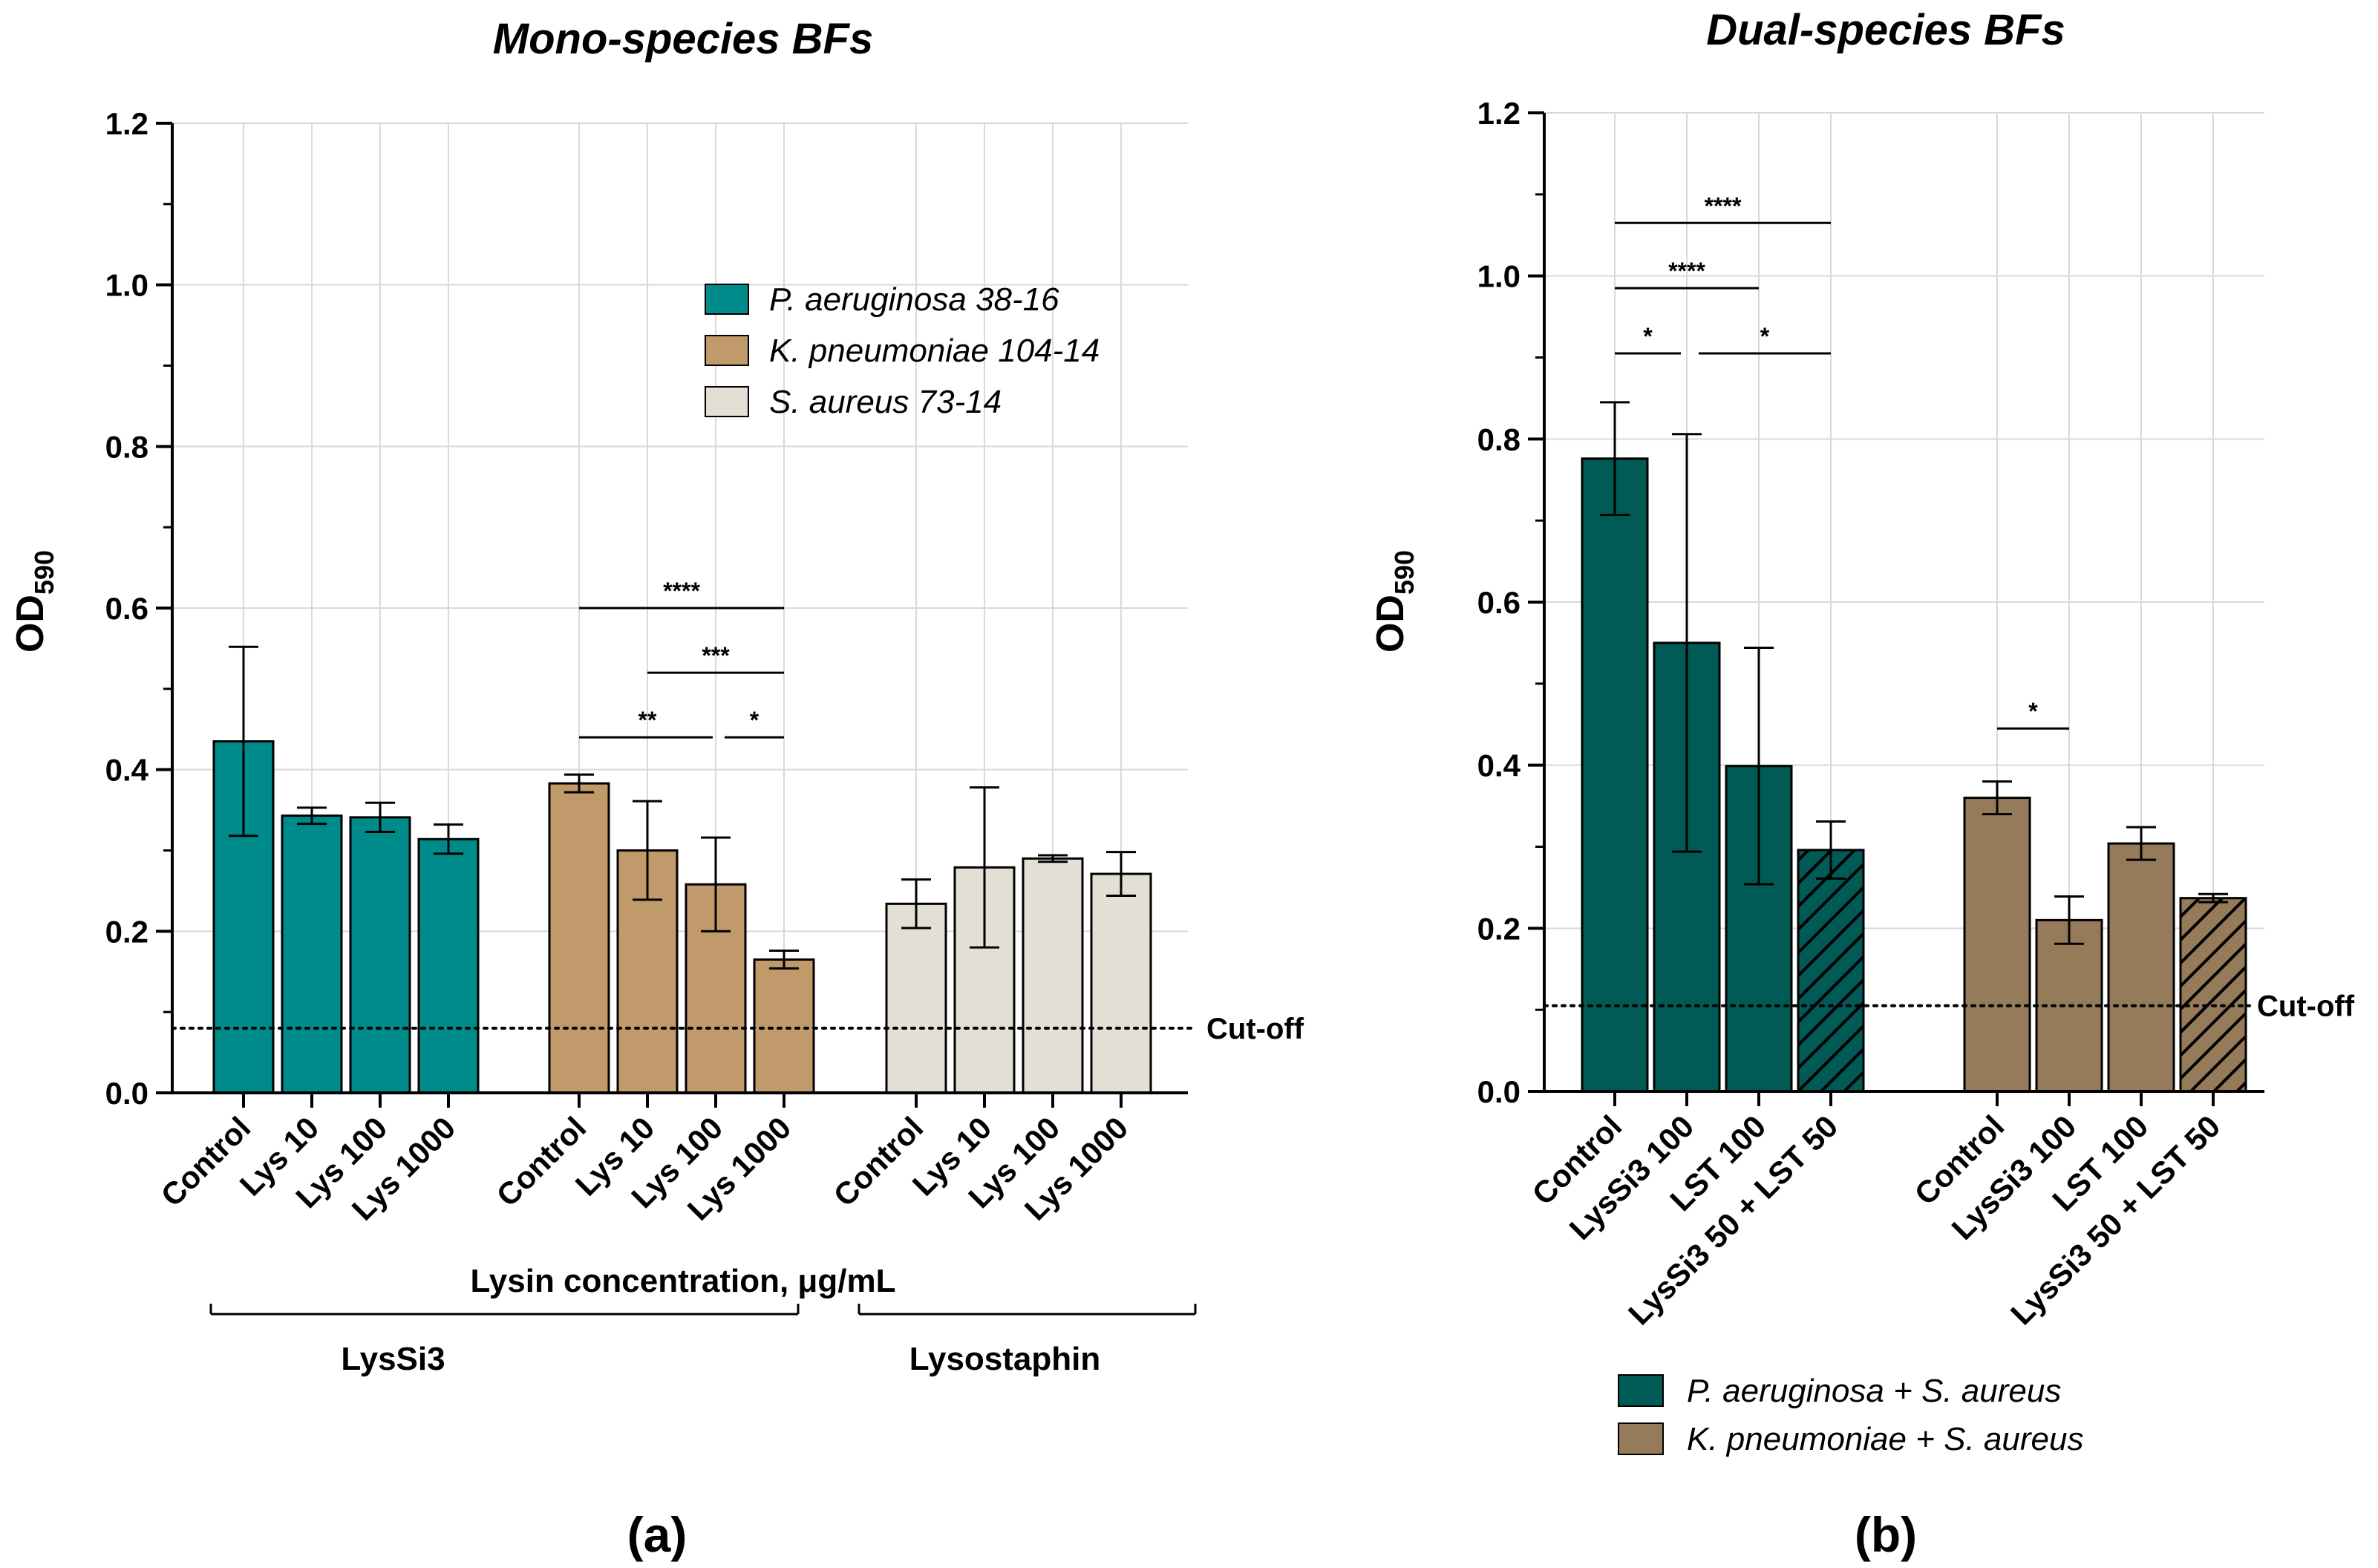 This screenshot has width=2378, height=1568. Describe the element at coordinates (727, 350) in the screenshot. I see `legend-swatch-k-pneumoniae` at that location.